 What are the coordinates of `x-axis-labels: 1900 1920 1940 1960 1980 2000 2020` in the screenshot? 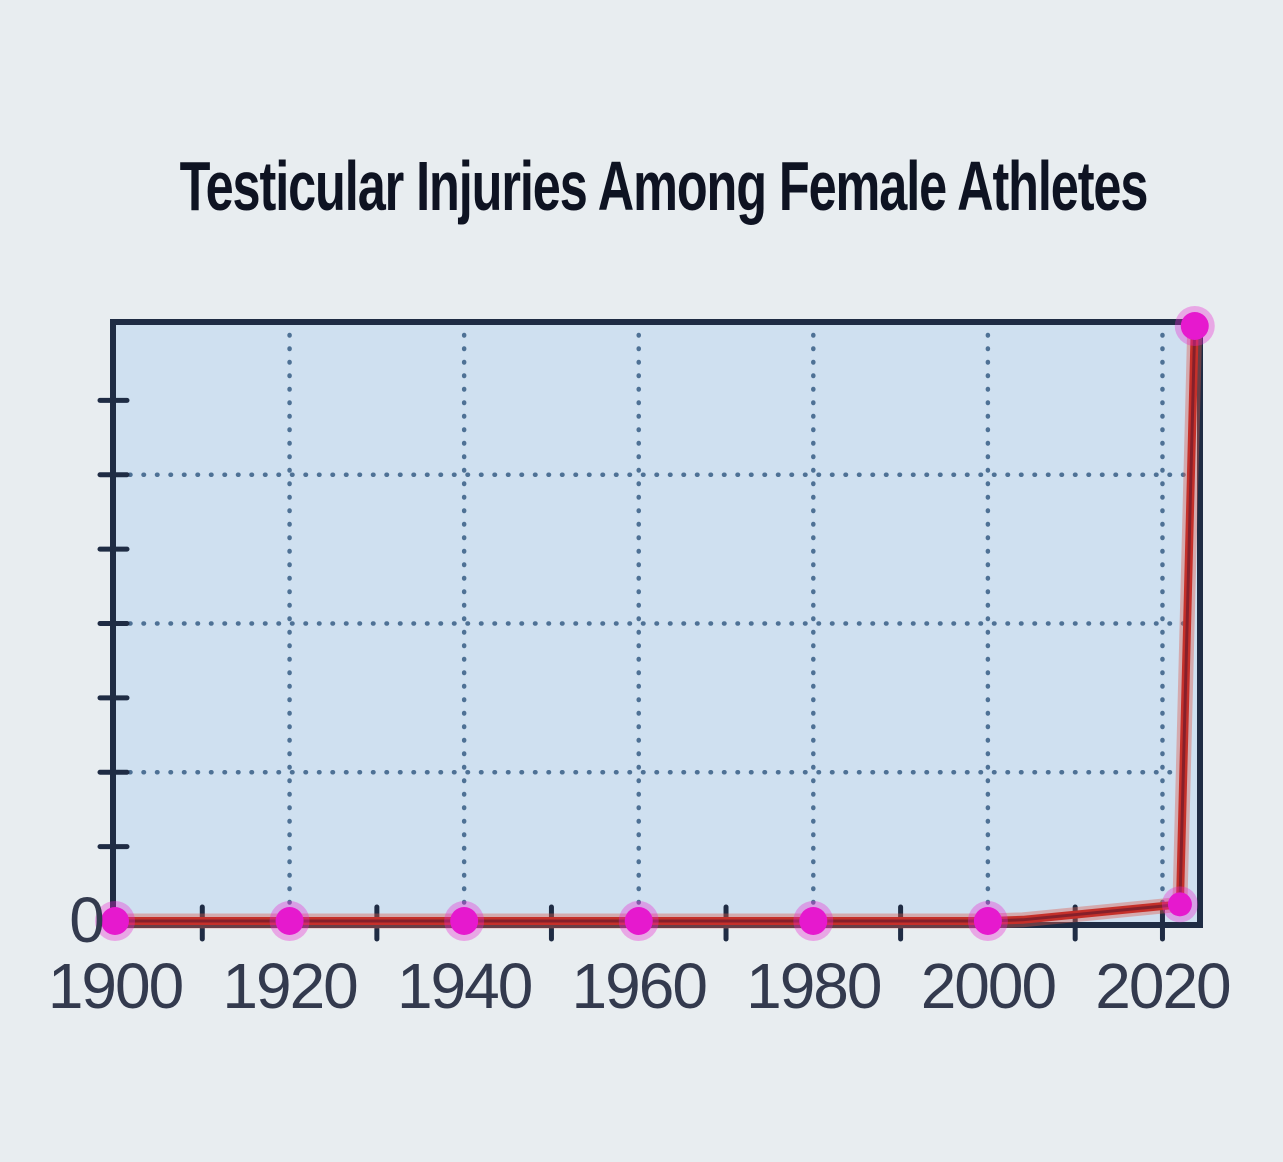 It's located at (641, 994).